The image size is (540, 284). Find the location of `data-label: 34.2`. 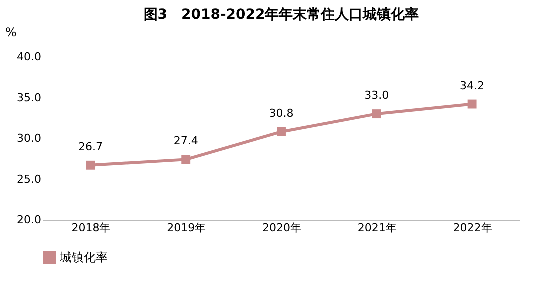

data-label: 34.2 is located at coordinates (472, 85).